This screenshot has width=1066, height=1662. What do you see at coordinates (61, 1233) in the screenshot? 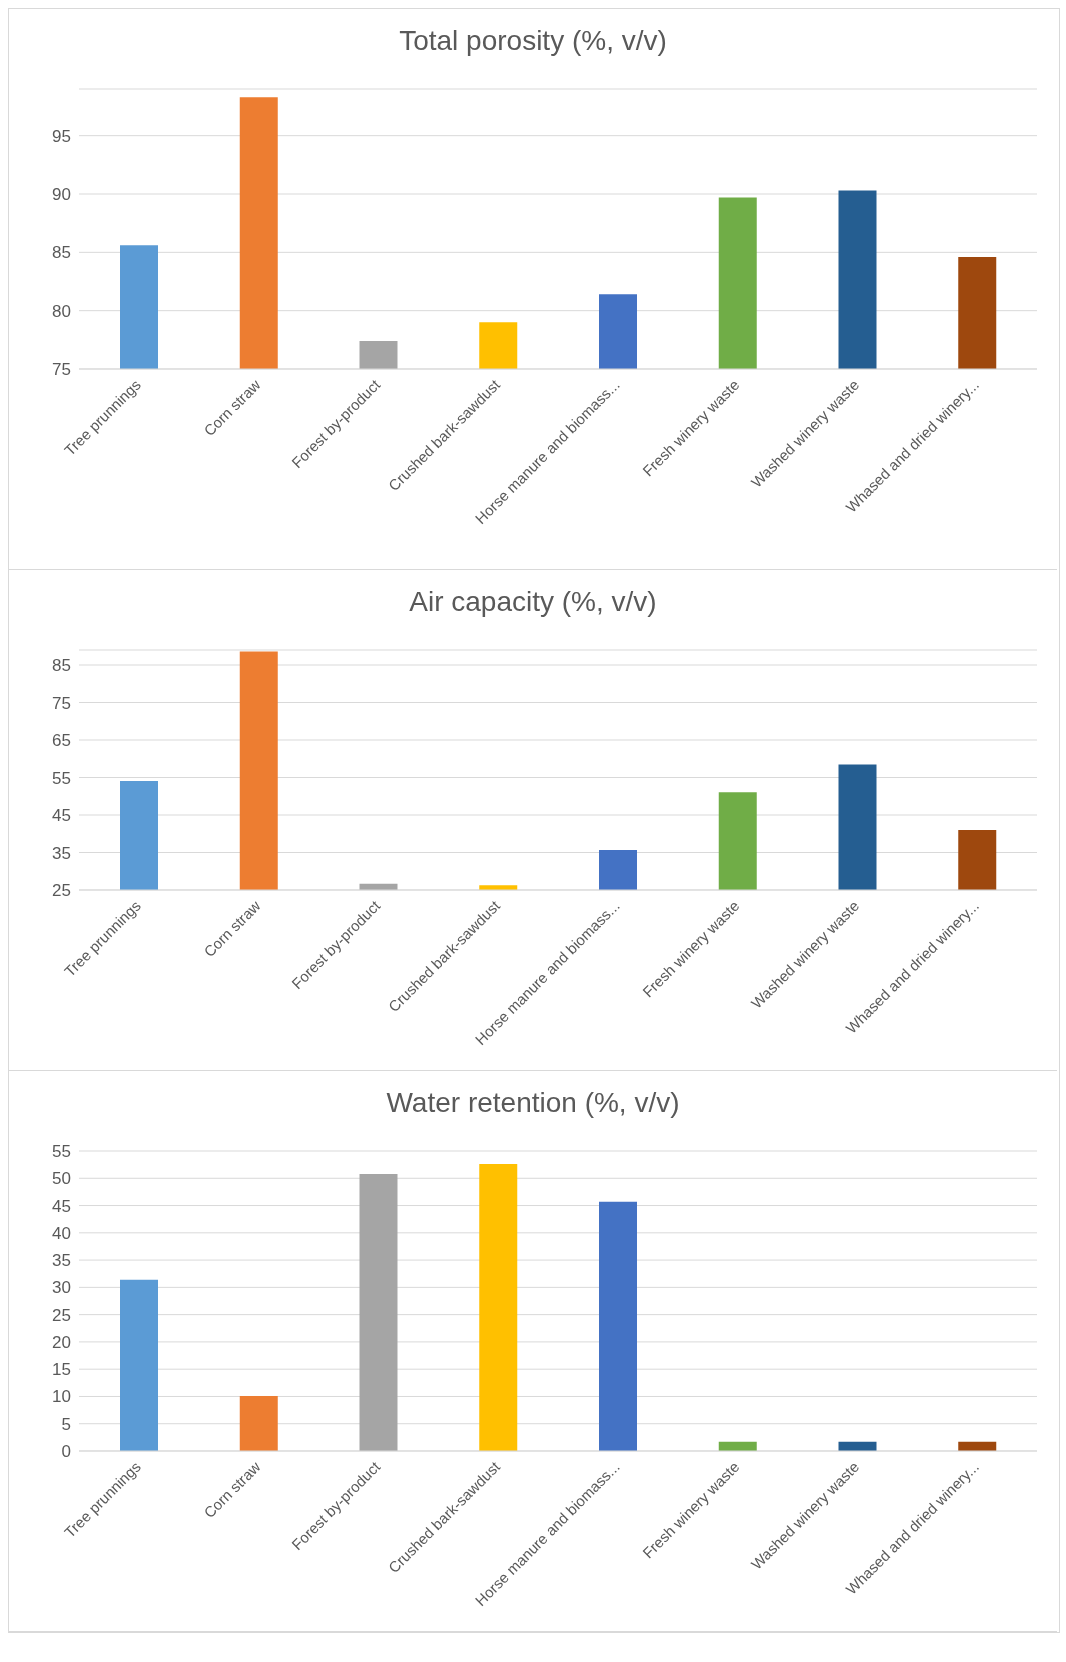
I see `y-tick-label: 40` at bounding box center [61, 1233].